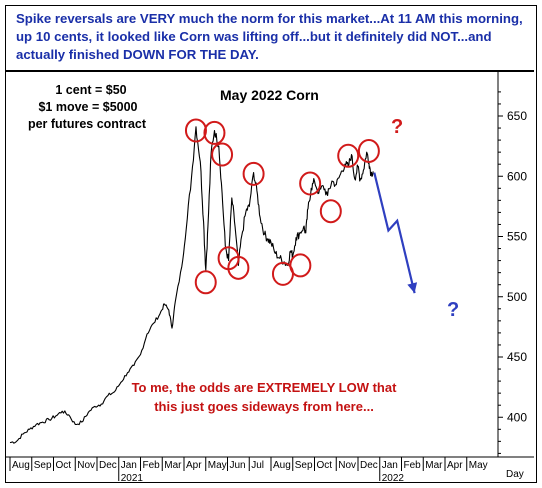  Describe the element at coordinates (282, 206) in the screenshot. I see `reversal-markers` at that location.